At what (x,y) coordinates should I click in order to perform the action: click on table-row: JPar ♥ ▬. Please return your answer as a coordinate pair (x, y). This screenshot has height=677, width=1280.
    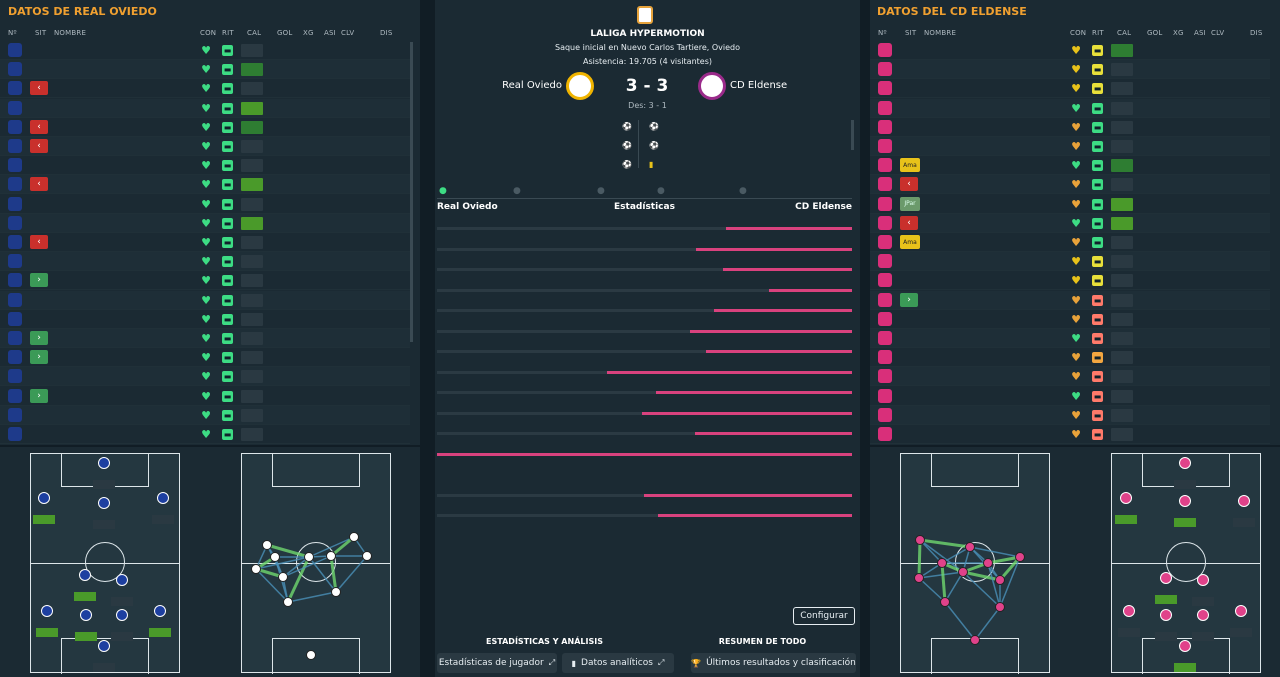
    Looking at the image, I should click on (1070, 204).